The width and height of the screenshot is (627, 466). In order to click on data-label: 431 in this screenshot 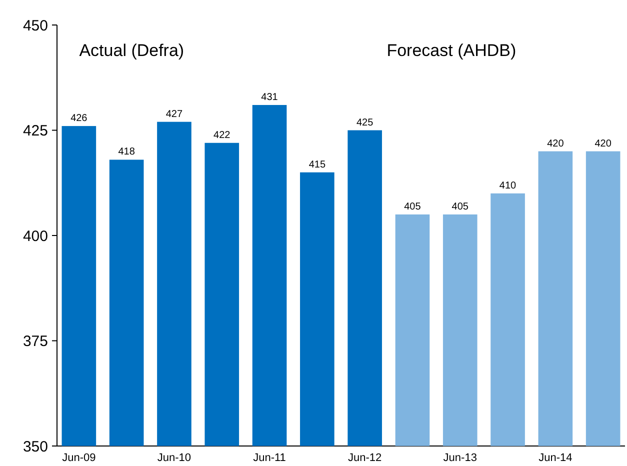, I will do `click(269, 97)`.